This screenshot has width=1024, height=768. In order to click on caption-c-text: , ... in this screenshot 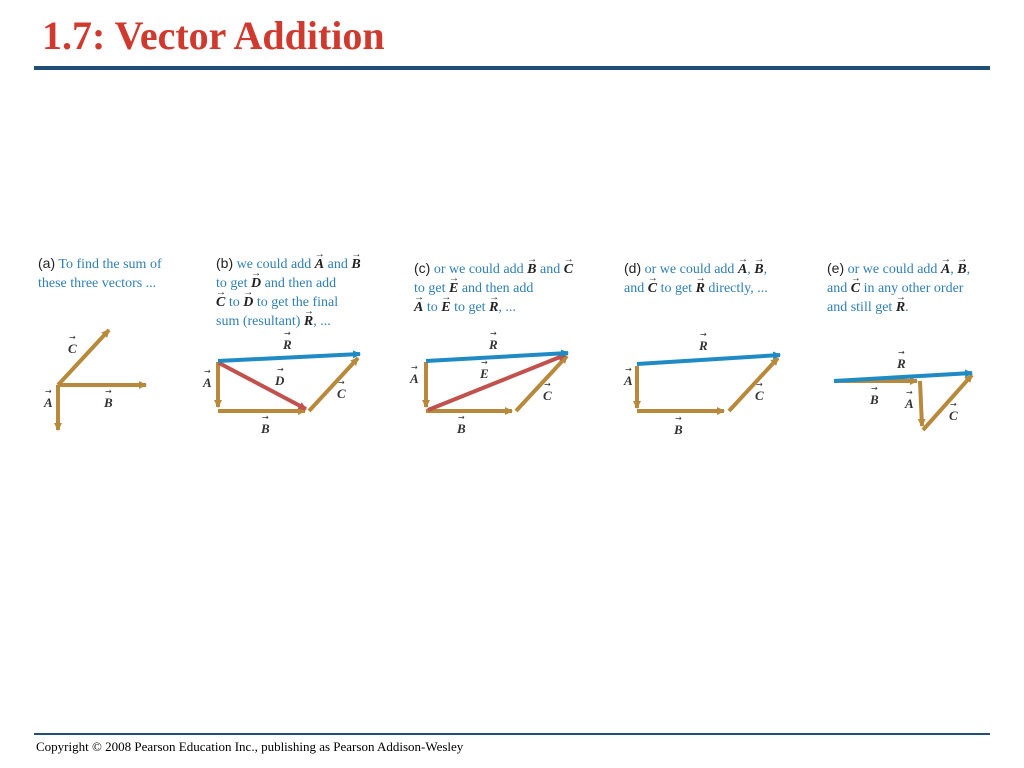, I will do `click(507, 307)`.